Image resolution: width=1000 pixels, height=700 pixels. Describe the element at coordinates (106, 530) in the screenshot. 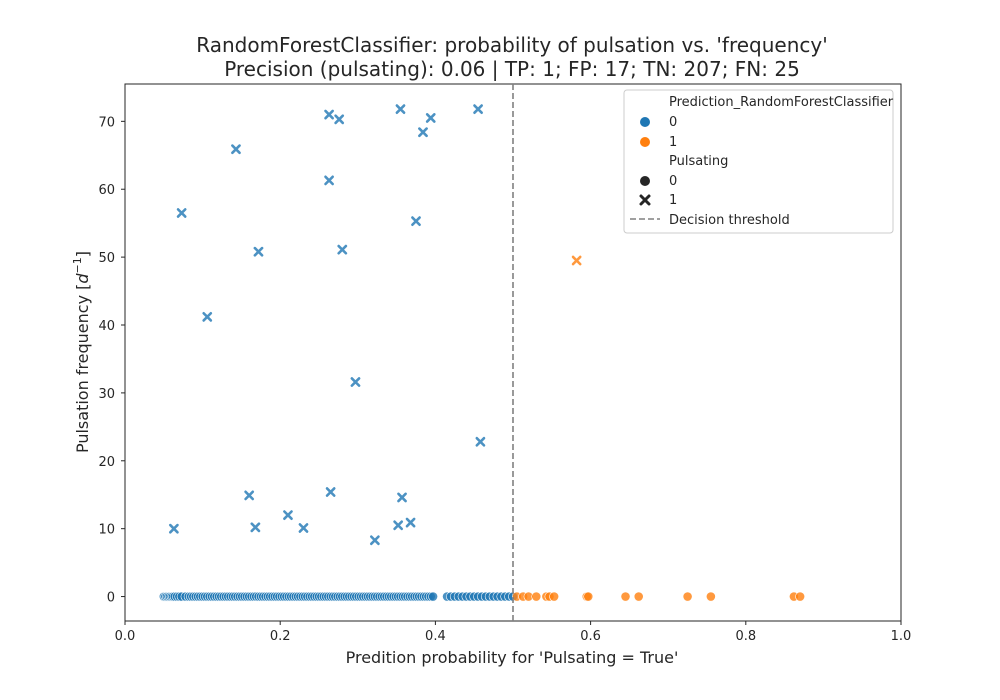

I see `y-tick-label: 10` at that location.